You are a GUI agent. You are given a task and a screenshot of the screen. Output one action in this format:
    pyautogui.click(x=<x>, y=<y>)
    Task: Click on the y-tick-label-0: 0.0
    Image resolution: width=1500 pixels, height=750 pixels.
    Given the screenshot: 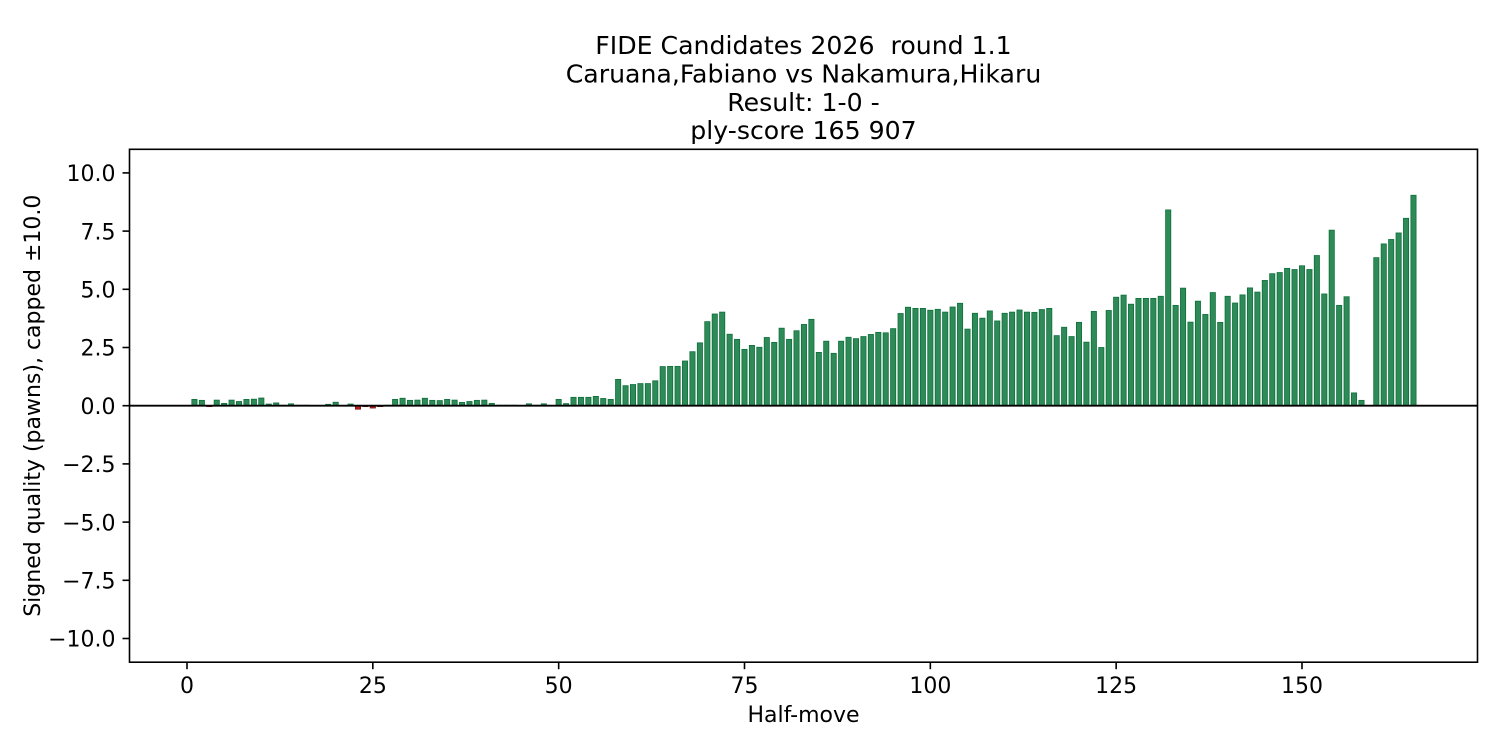 What is the action you would take?
    pyautogui.click(x=98, y=407)
    